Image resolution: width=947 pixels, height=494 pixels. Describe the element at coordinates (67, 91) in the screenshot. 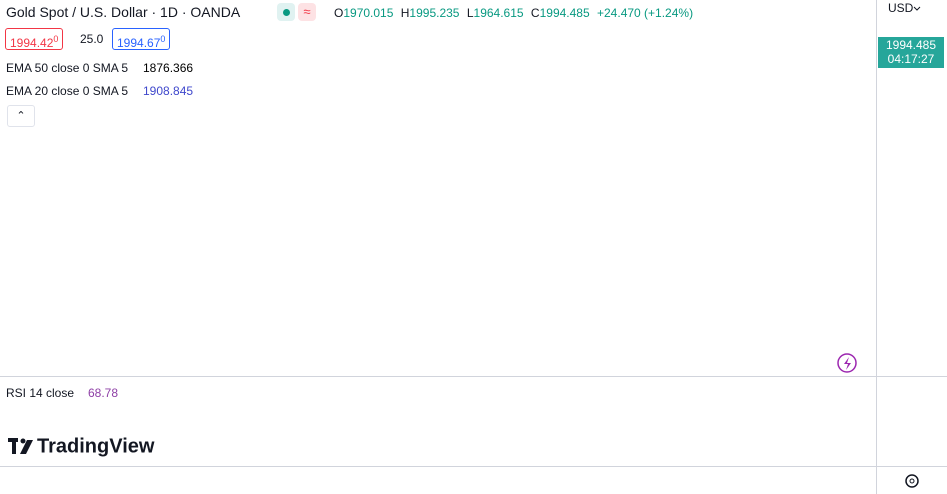

I see `indicator-name: EMA 20 close 0 SMA 5` at that location.